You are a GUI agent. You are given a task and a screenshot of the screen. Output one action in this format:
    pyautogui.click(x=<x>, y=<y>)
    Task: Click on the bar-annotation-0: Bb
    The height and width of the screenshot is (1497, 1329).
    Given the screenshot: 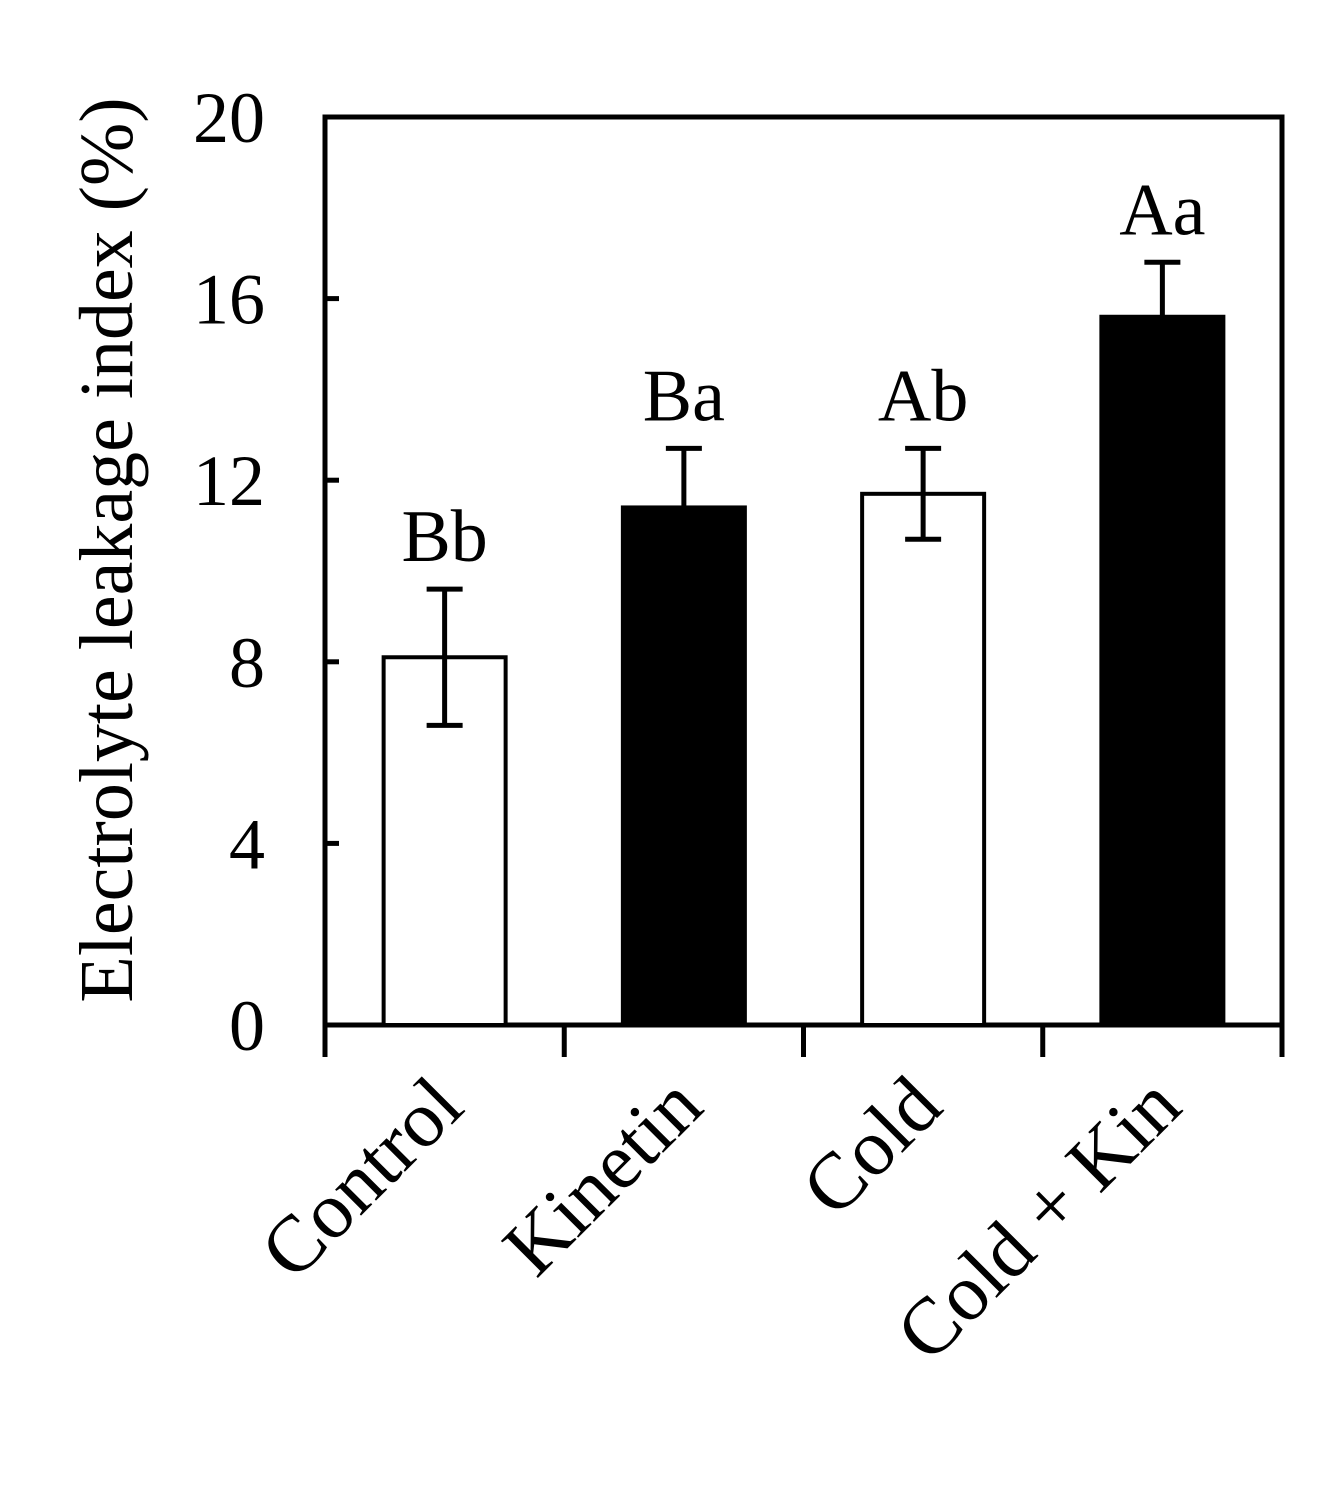 What is the action you would take?
    pyautogui.click(x=444, y=537)
    